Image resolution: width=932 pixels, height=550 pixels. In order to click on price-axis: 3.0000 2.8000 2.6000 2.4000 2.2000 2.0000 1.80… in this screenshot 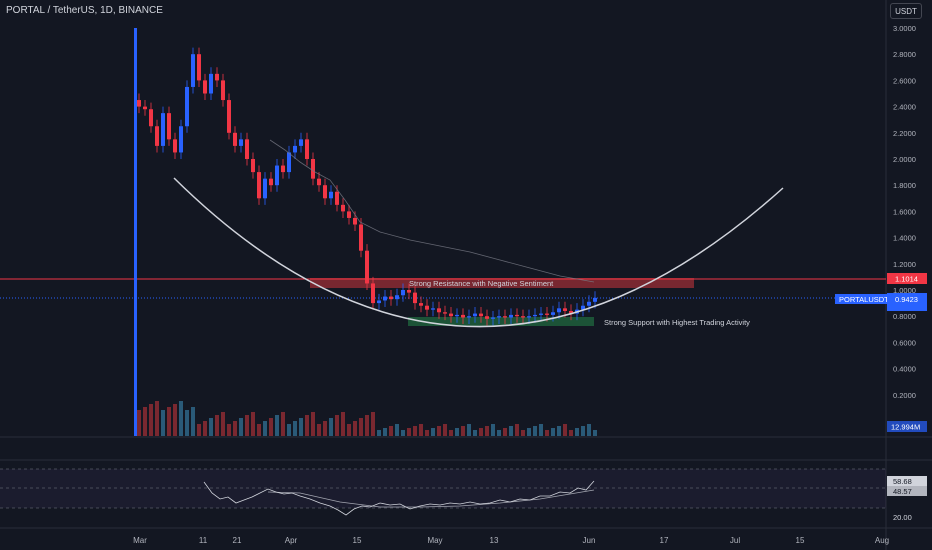, I will do `click(904, 212)`.